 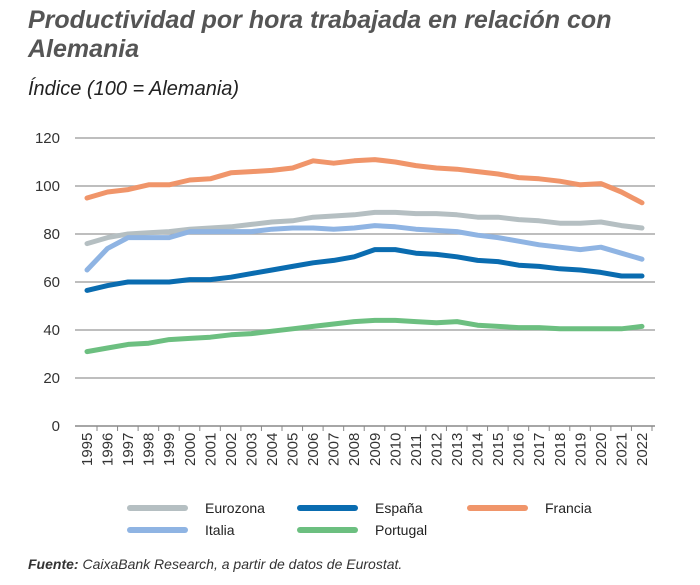 I want to click on x-tick-label: 1995, so click(x=87, y=449).